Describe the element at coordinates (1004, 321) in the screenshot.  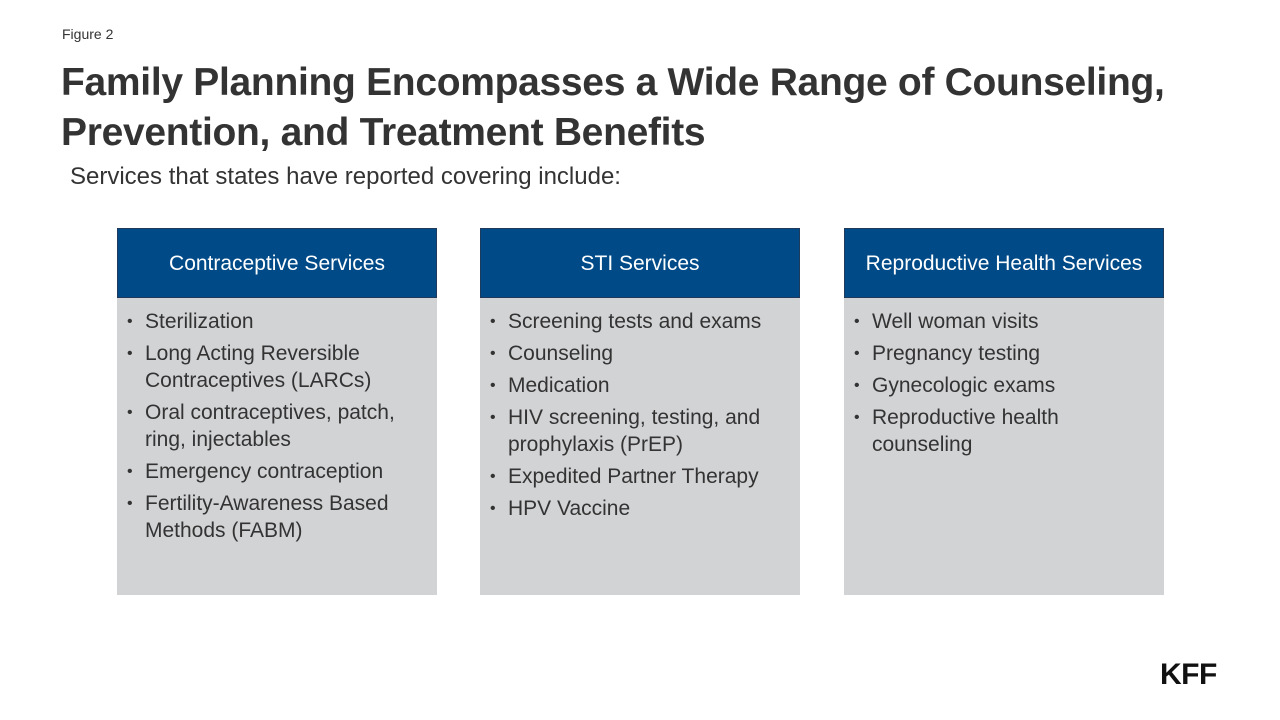
I see `list-item: Well woman visits` at that location.